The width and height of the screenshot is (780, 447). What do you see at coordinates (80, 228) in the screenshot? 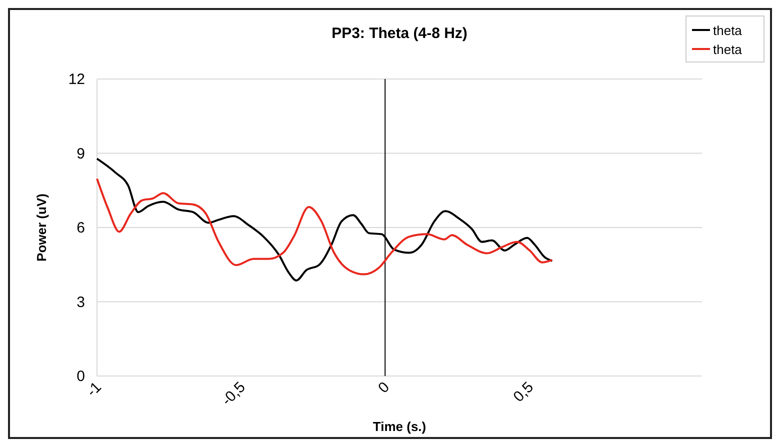
I see `y-tick-label: 6` at bounding box center [80, 228].